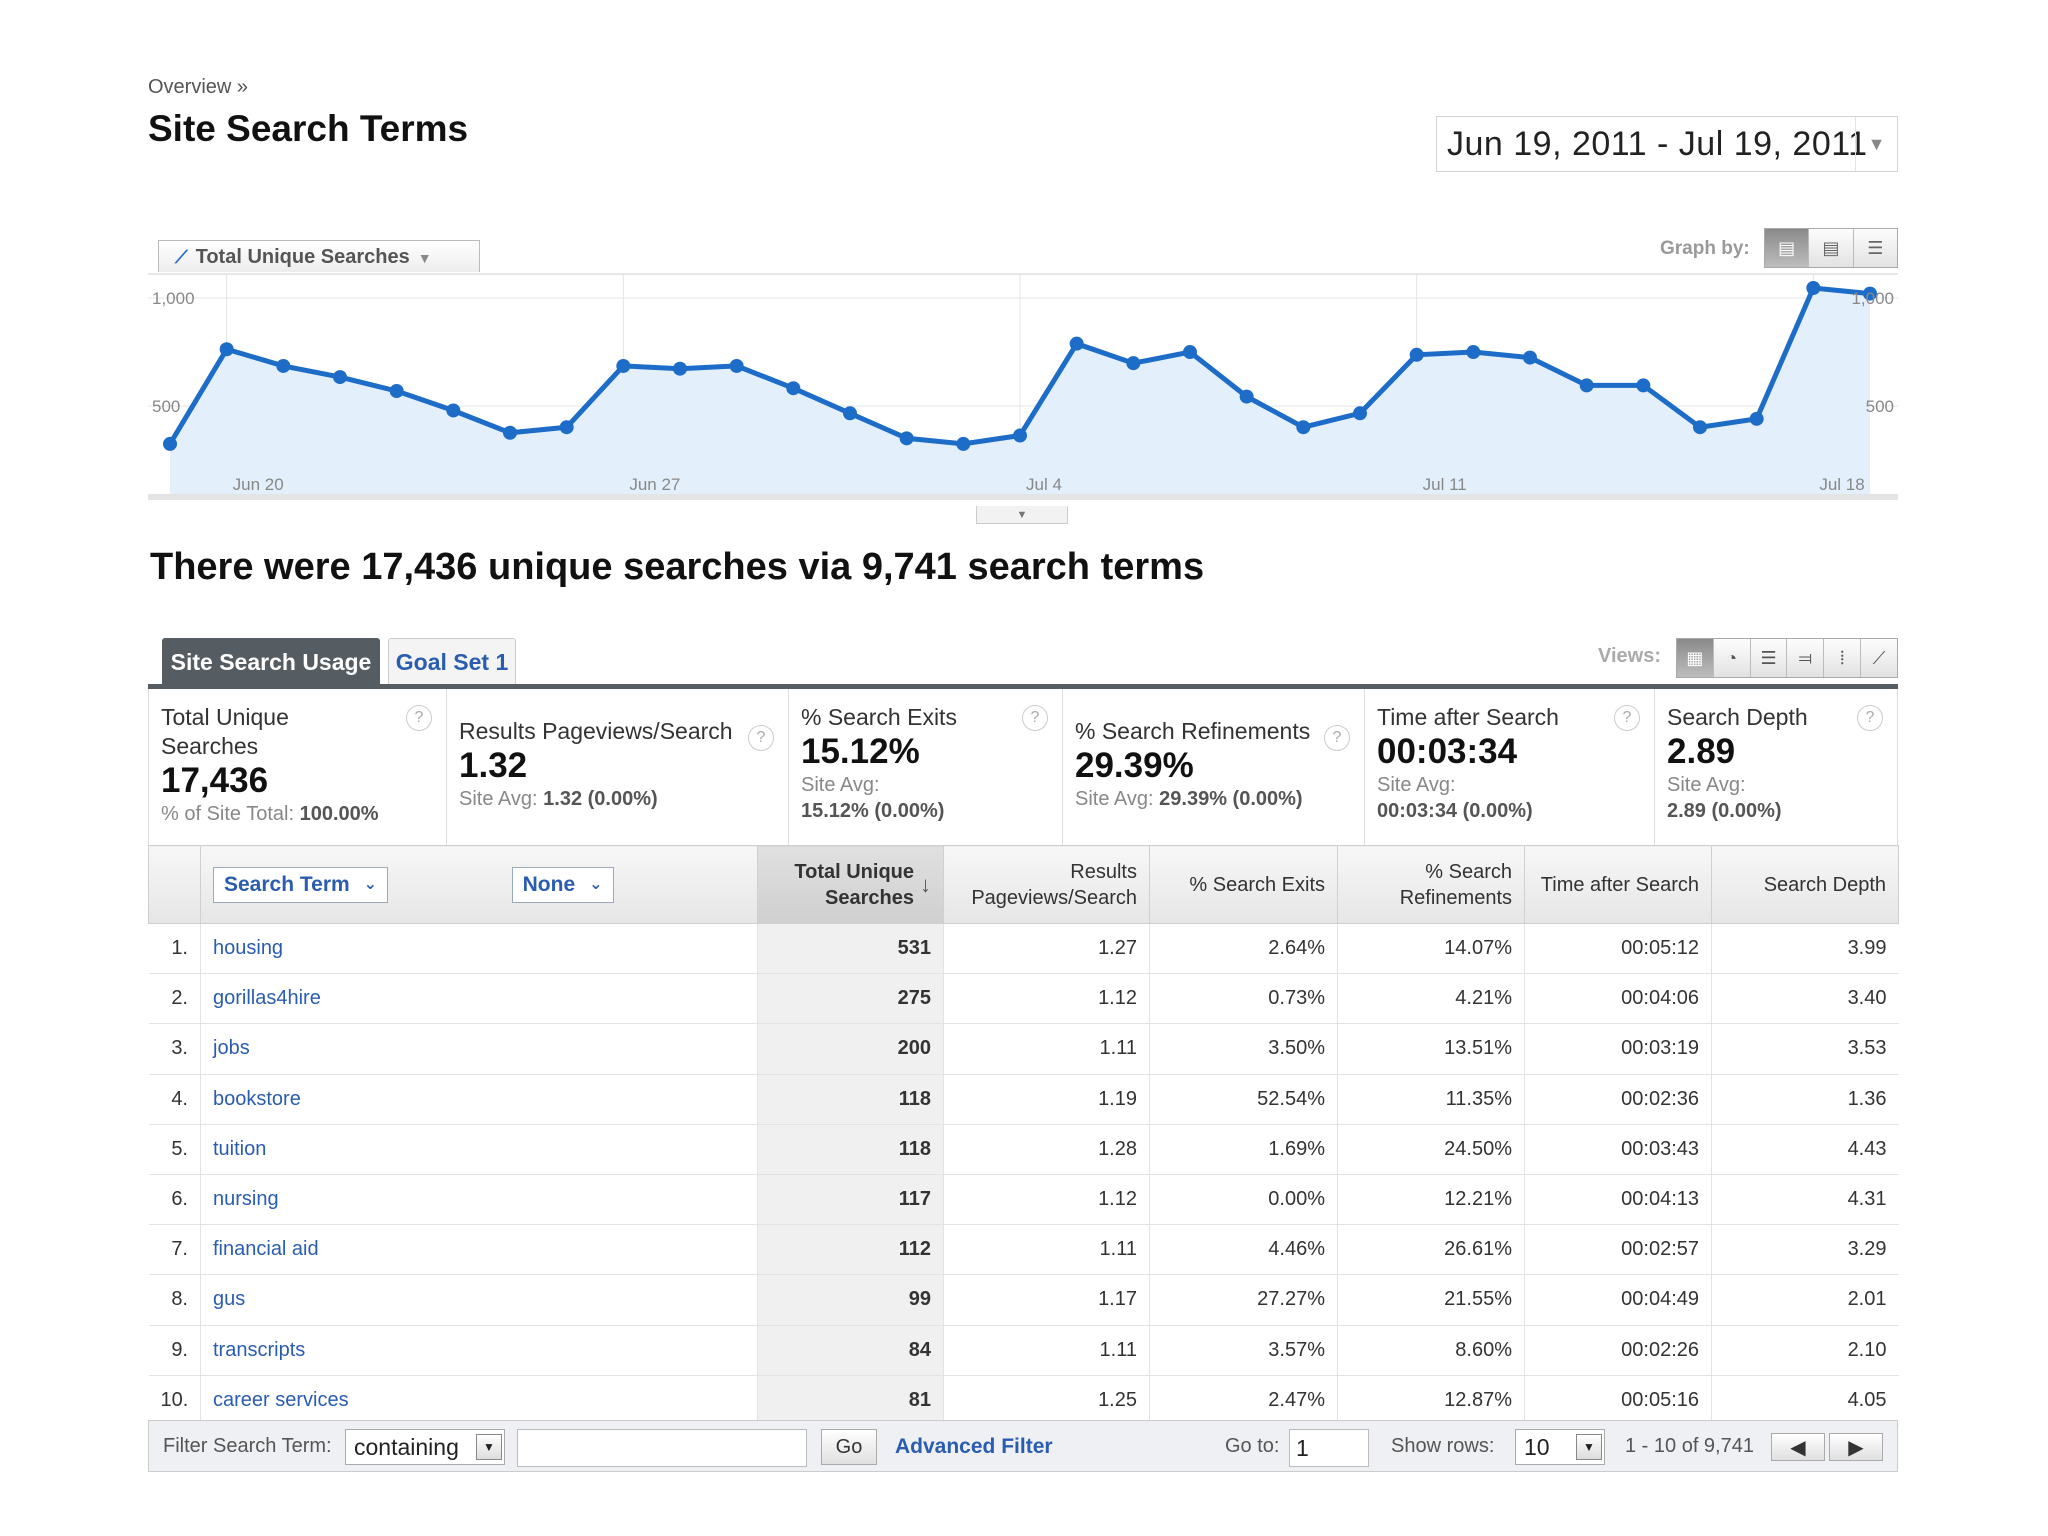 The width and height of the screenshot is (2048, 1536). I want to click on row-index: 2., so click(174, 999).